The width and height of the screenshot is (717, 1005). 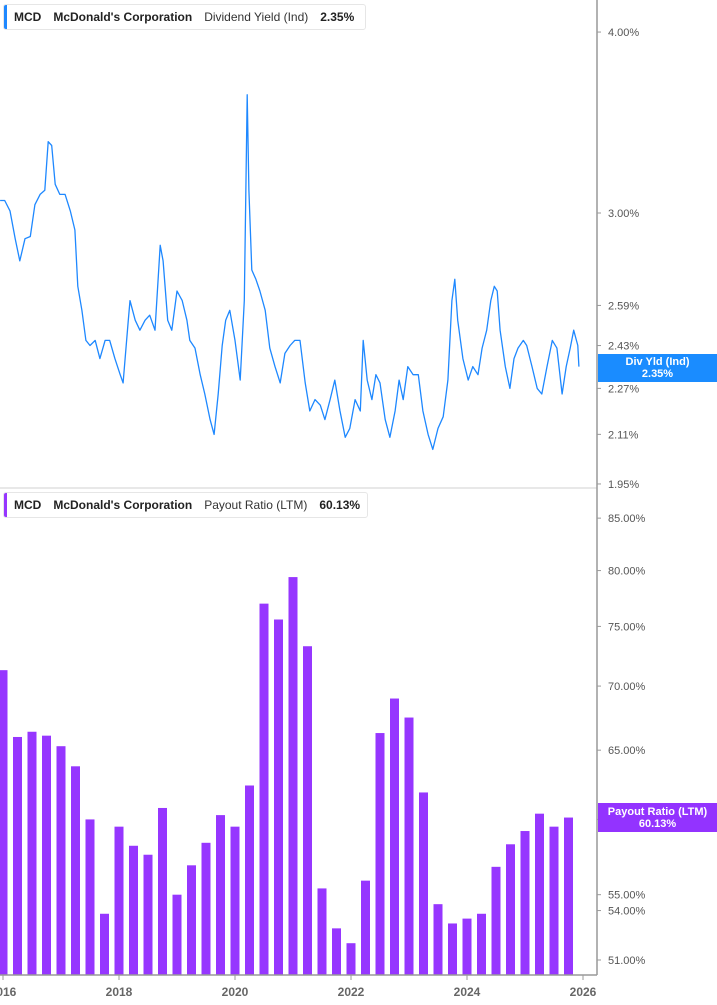 What do you see at coordinates (256, 505) in the screenshot?
I see `legend-metric: Payout Ratio (LTM)` at bounding box center [256, 505].